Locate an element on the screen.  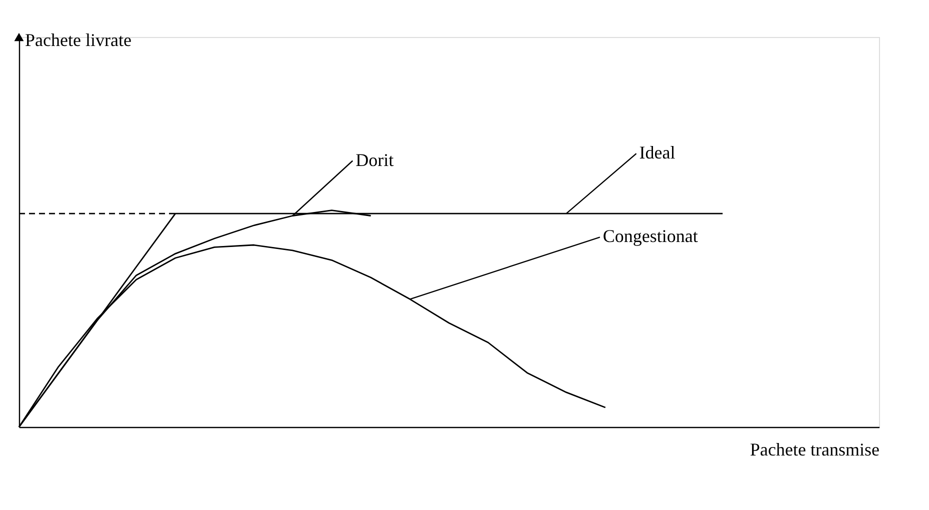
x-axis-title: Pachete transmise is located at coordinates (815, 450).